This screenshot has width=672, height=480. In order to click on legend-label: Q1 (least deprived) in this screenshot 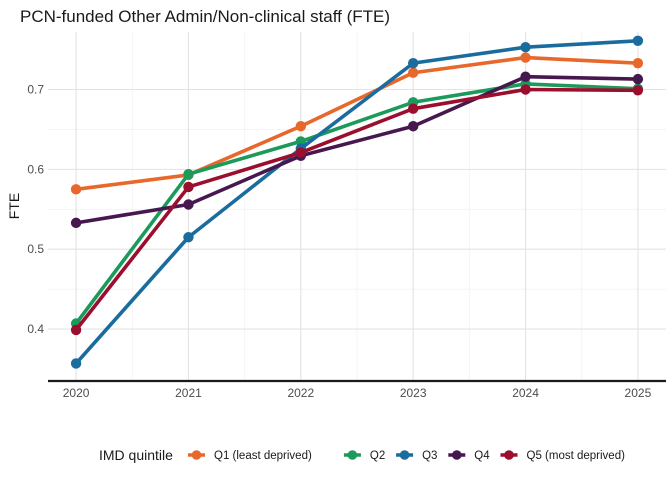, I will do `click(263, 456)`.